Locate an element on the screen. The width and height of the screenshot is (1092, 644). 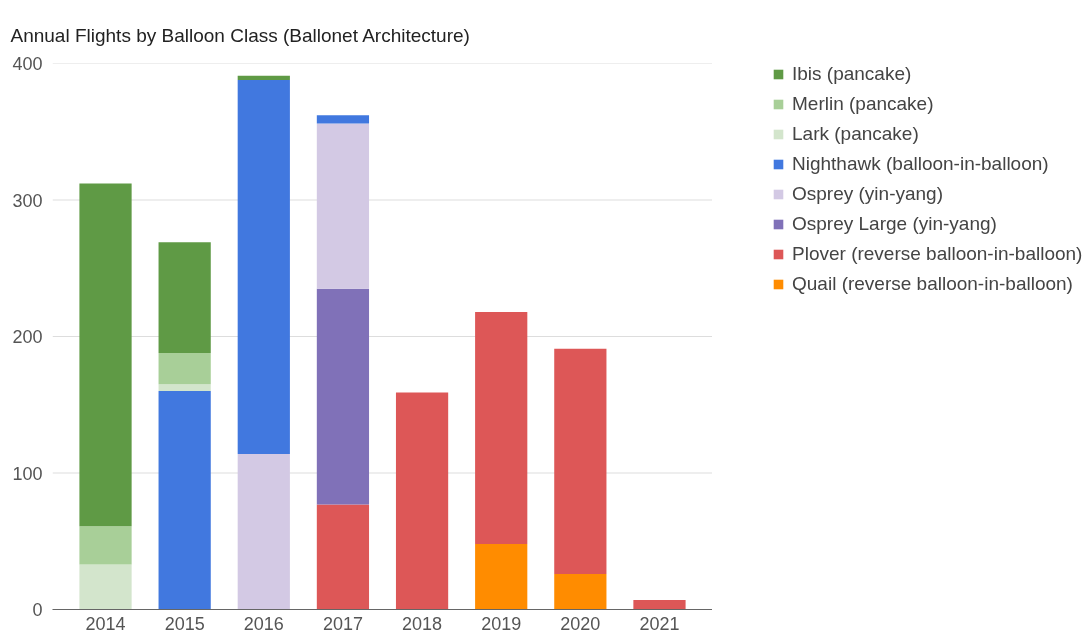
legend-label: Plover (reverse balloon-in-balloon) is located at coordinates (937, 254).